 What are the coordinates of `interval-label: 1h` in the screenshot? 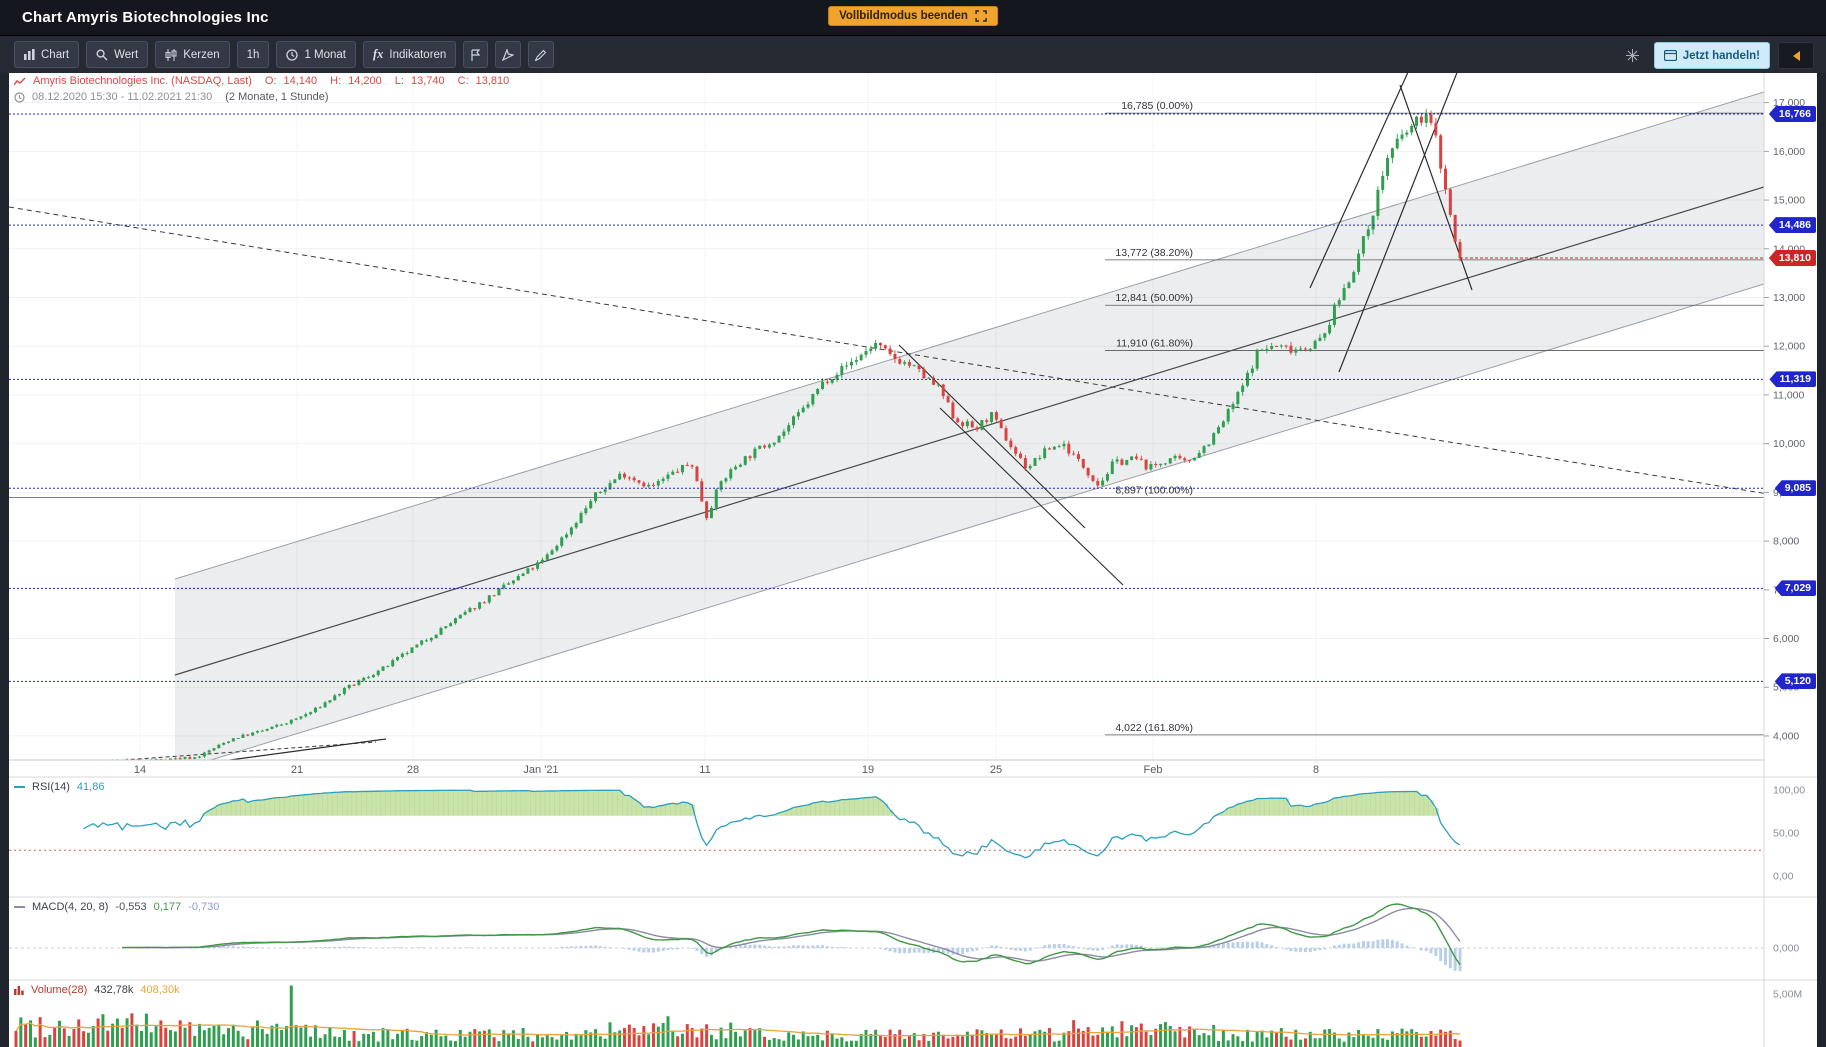 It's located at (253, 54).